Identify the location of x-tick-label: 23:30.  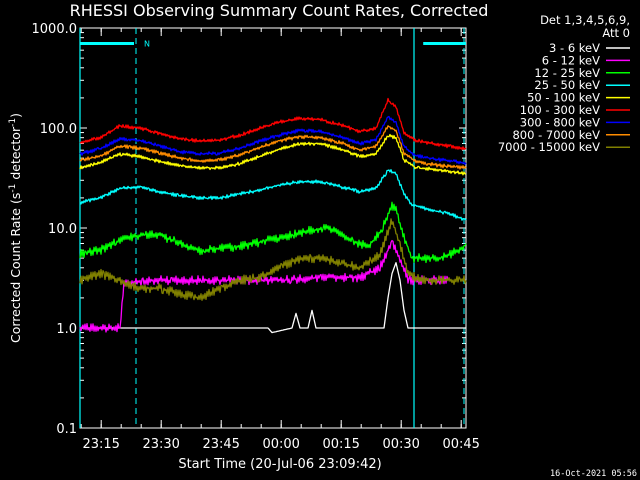
(160, 444).